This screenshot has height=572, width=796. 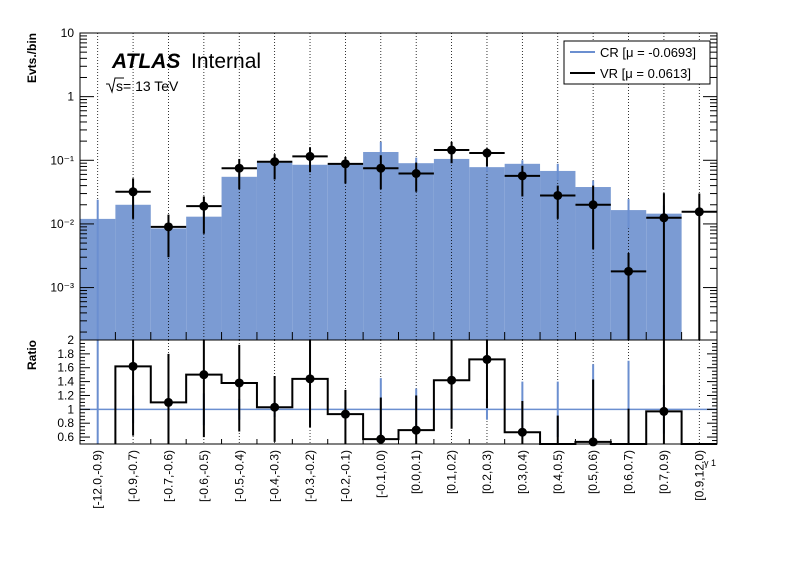 I want to click on x-tick-label: [0.5,0.6), so click(x=593, y=472).